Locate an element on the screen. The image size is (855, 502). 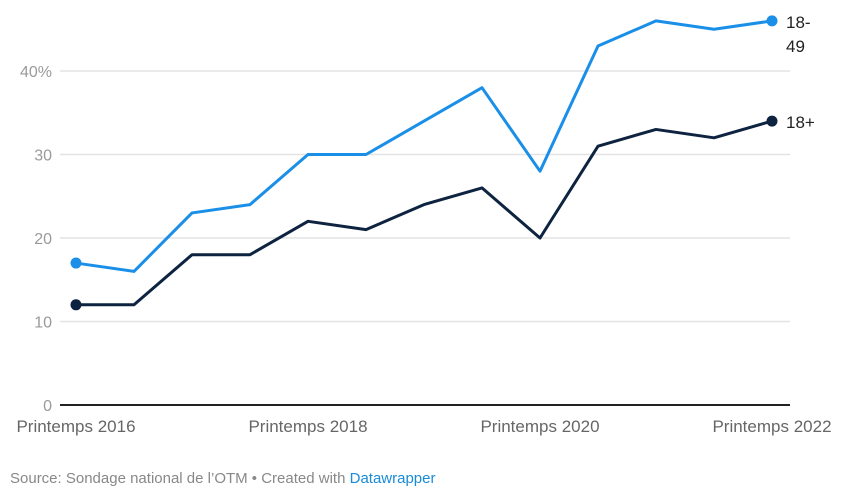
x-tick-label: Printemps 2020 is located at coordinates (539, 426).